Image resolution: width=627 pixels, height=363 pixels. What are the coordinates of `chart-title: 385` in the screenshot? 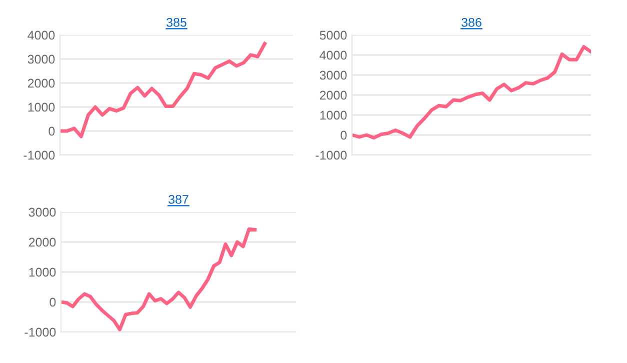 It's located at (176, 22).